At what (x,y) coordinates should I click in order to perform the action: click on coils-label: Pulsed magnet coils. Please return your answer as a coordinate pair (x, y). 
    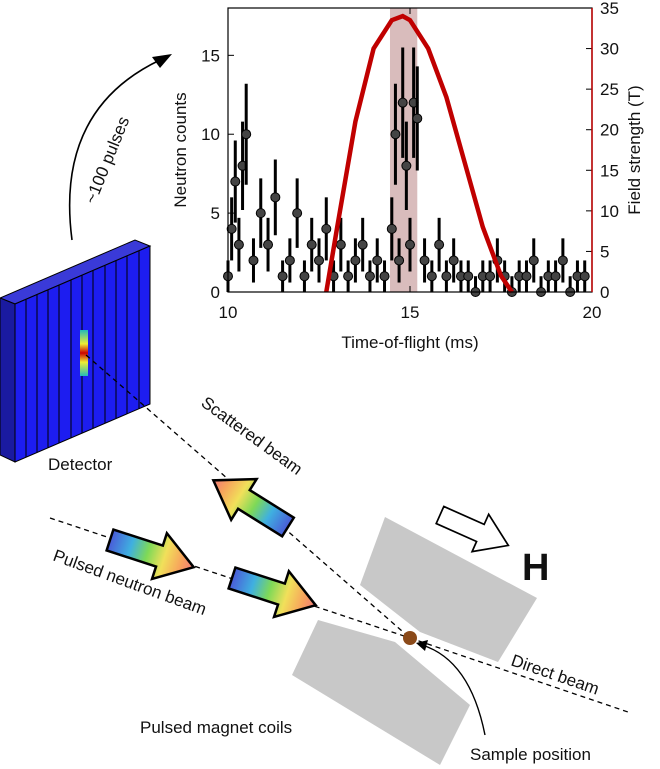
    Looking at the image, I should click on (216, 727).